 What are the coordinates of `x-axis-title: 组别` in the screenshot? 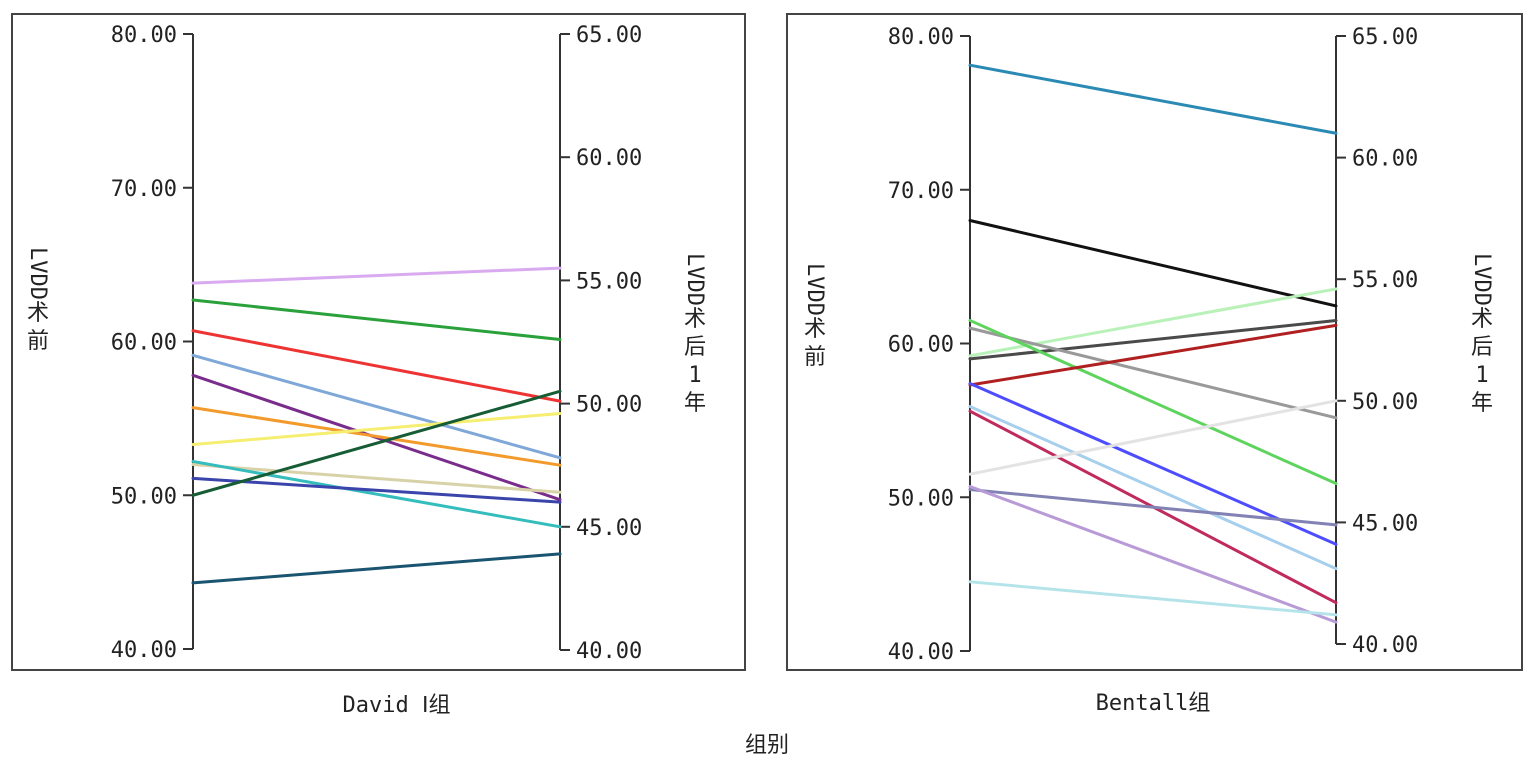 It's located at (767, 745).